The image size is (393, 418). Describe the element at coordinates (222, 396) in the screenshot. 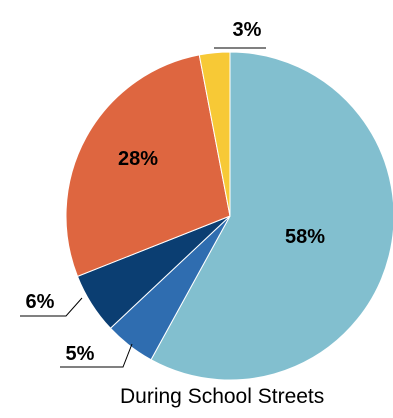

I see `chart-caption: During School Streets` at that location.